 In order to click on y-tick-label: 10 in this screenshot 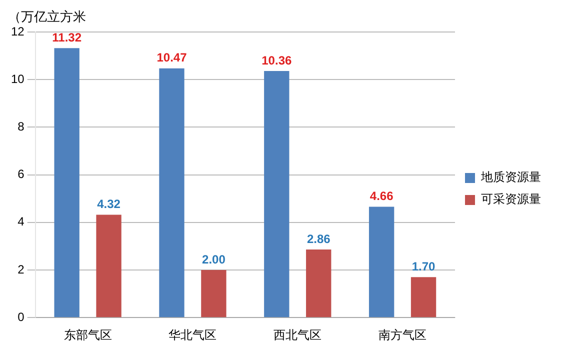, I will do `click(17, 79)`.